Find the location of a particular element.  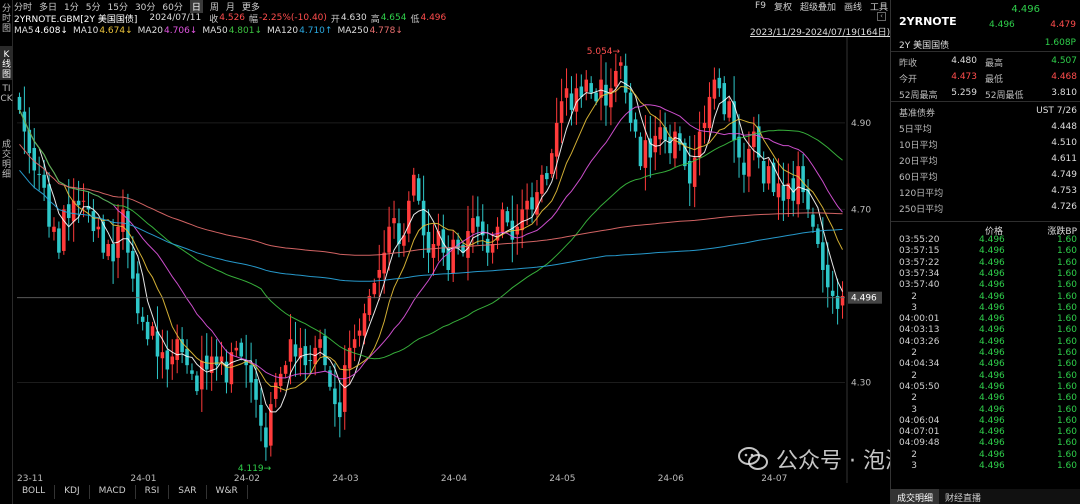

period-3: 5分 is located at coordinates (93, 7).